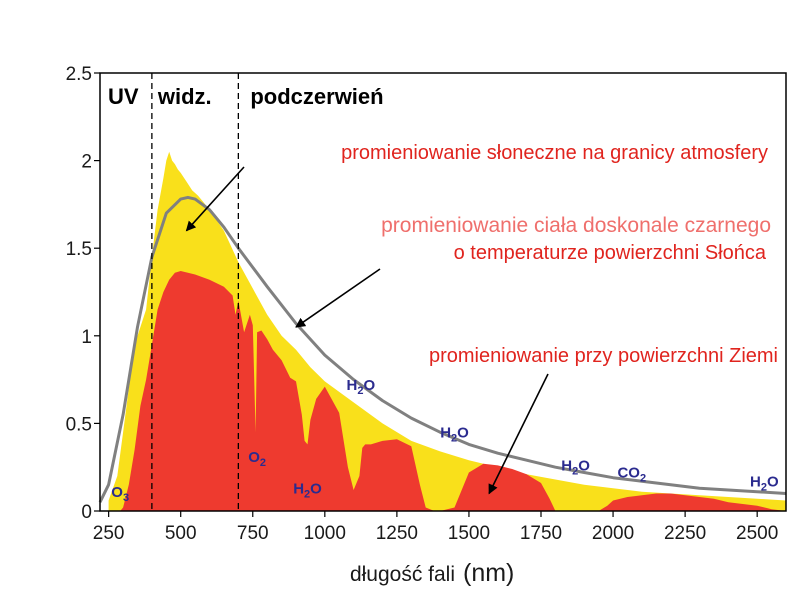 The height and width of the screenshot is (595, 800). Describe the element at coordinates (628, 473) in the screenshot. I see `absorption-label-base: CO` at that location.